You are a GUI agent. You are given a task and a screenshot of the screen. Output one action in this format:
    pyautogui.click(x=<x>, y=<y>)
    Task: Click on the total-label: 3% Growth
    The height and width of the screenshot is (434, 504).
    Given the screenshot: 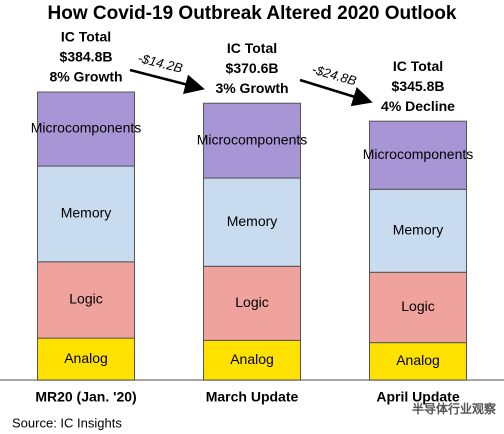 What is the action you would take?
    pyautogui.click(x=251, y=88)
    